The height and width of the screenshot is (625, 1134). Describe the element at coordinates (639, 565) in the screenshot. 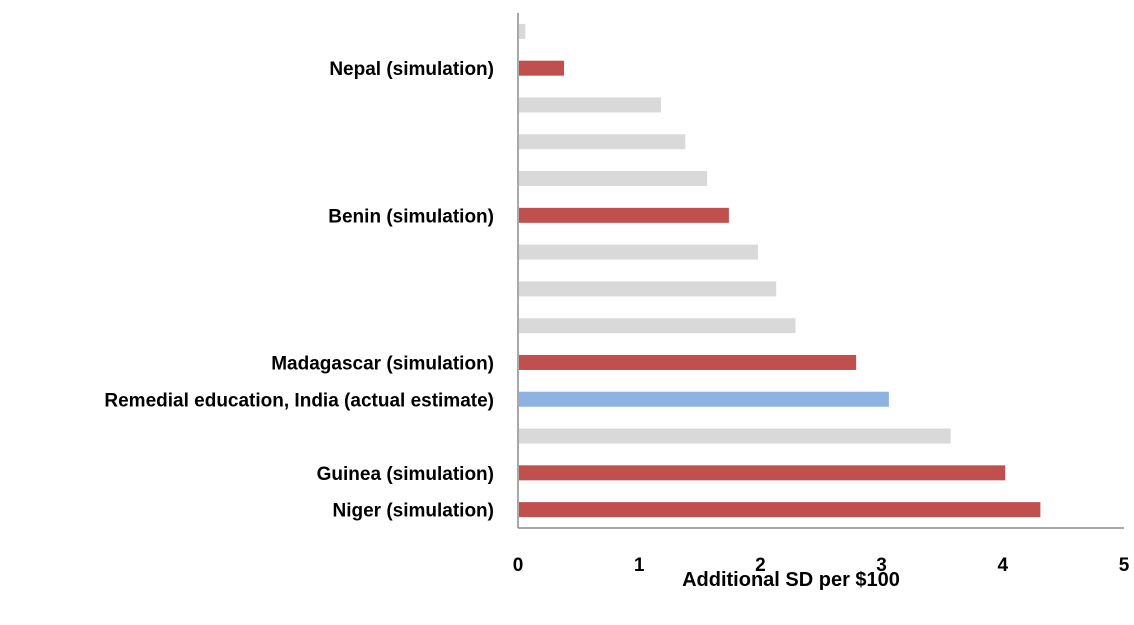

I see `x-tick-label: 1` at that location.